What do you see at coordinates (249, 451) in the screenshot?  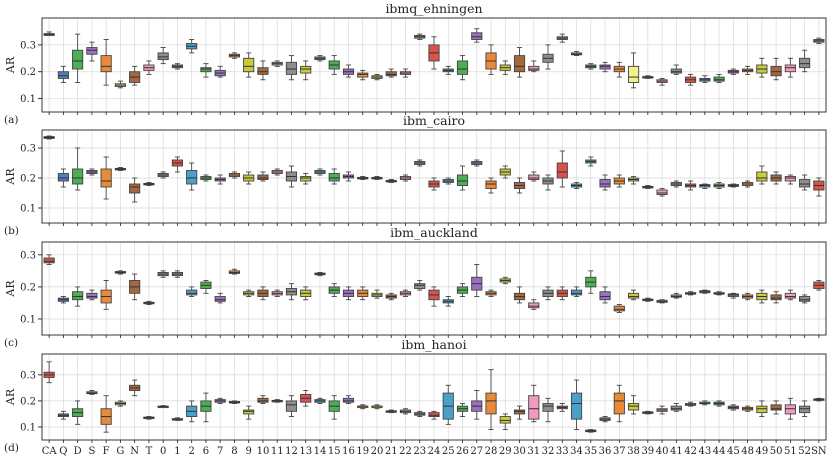 I see `x-category-label: 9` at bounding box center [249, 451].